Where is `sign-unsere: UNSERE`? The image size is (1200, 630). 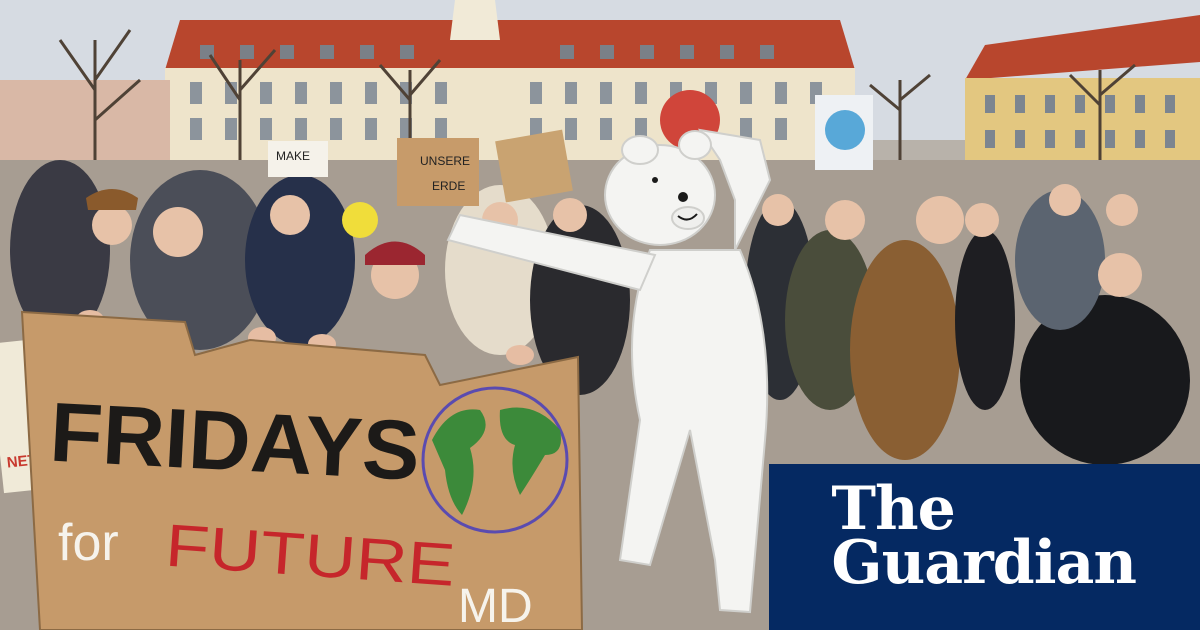 sign-unsere: UNSERE is located at coordinates (445, 161).